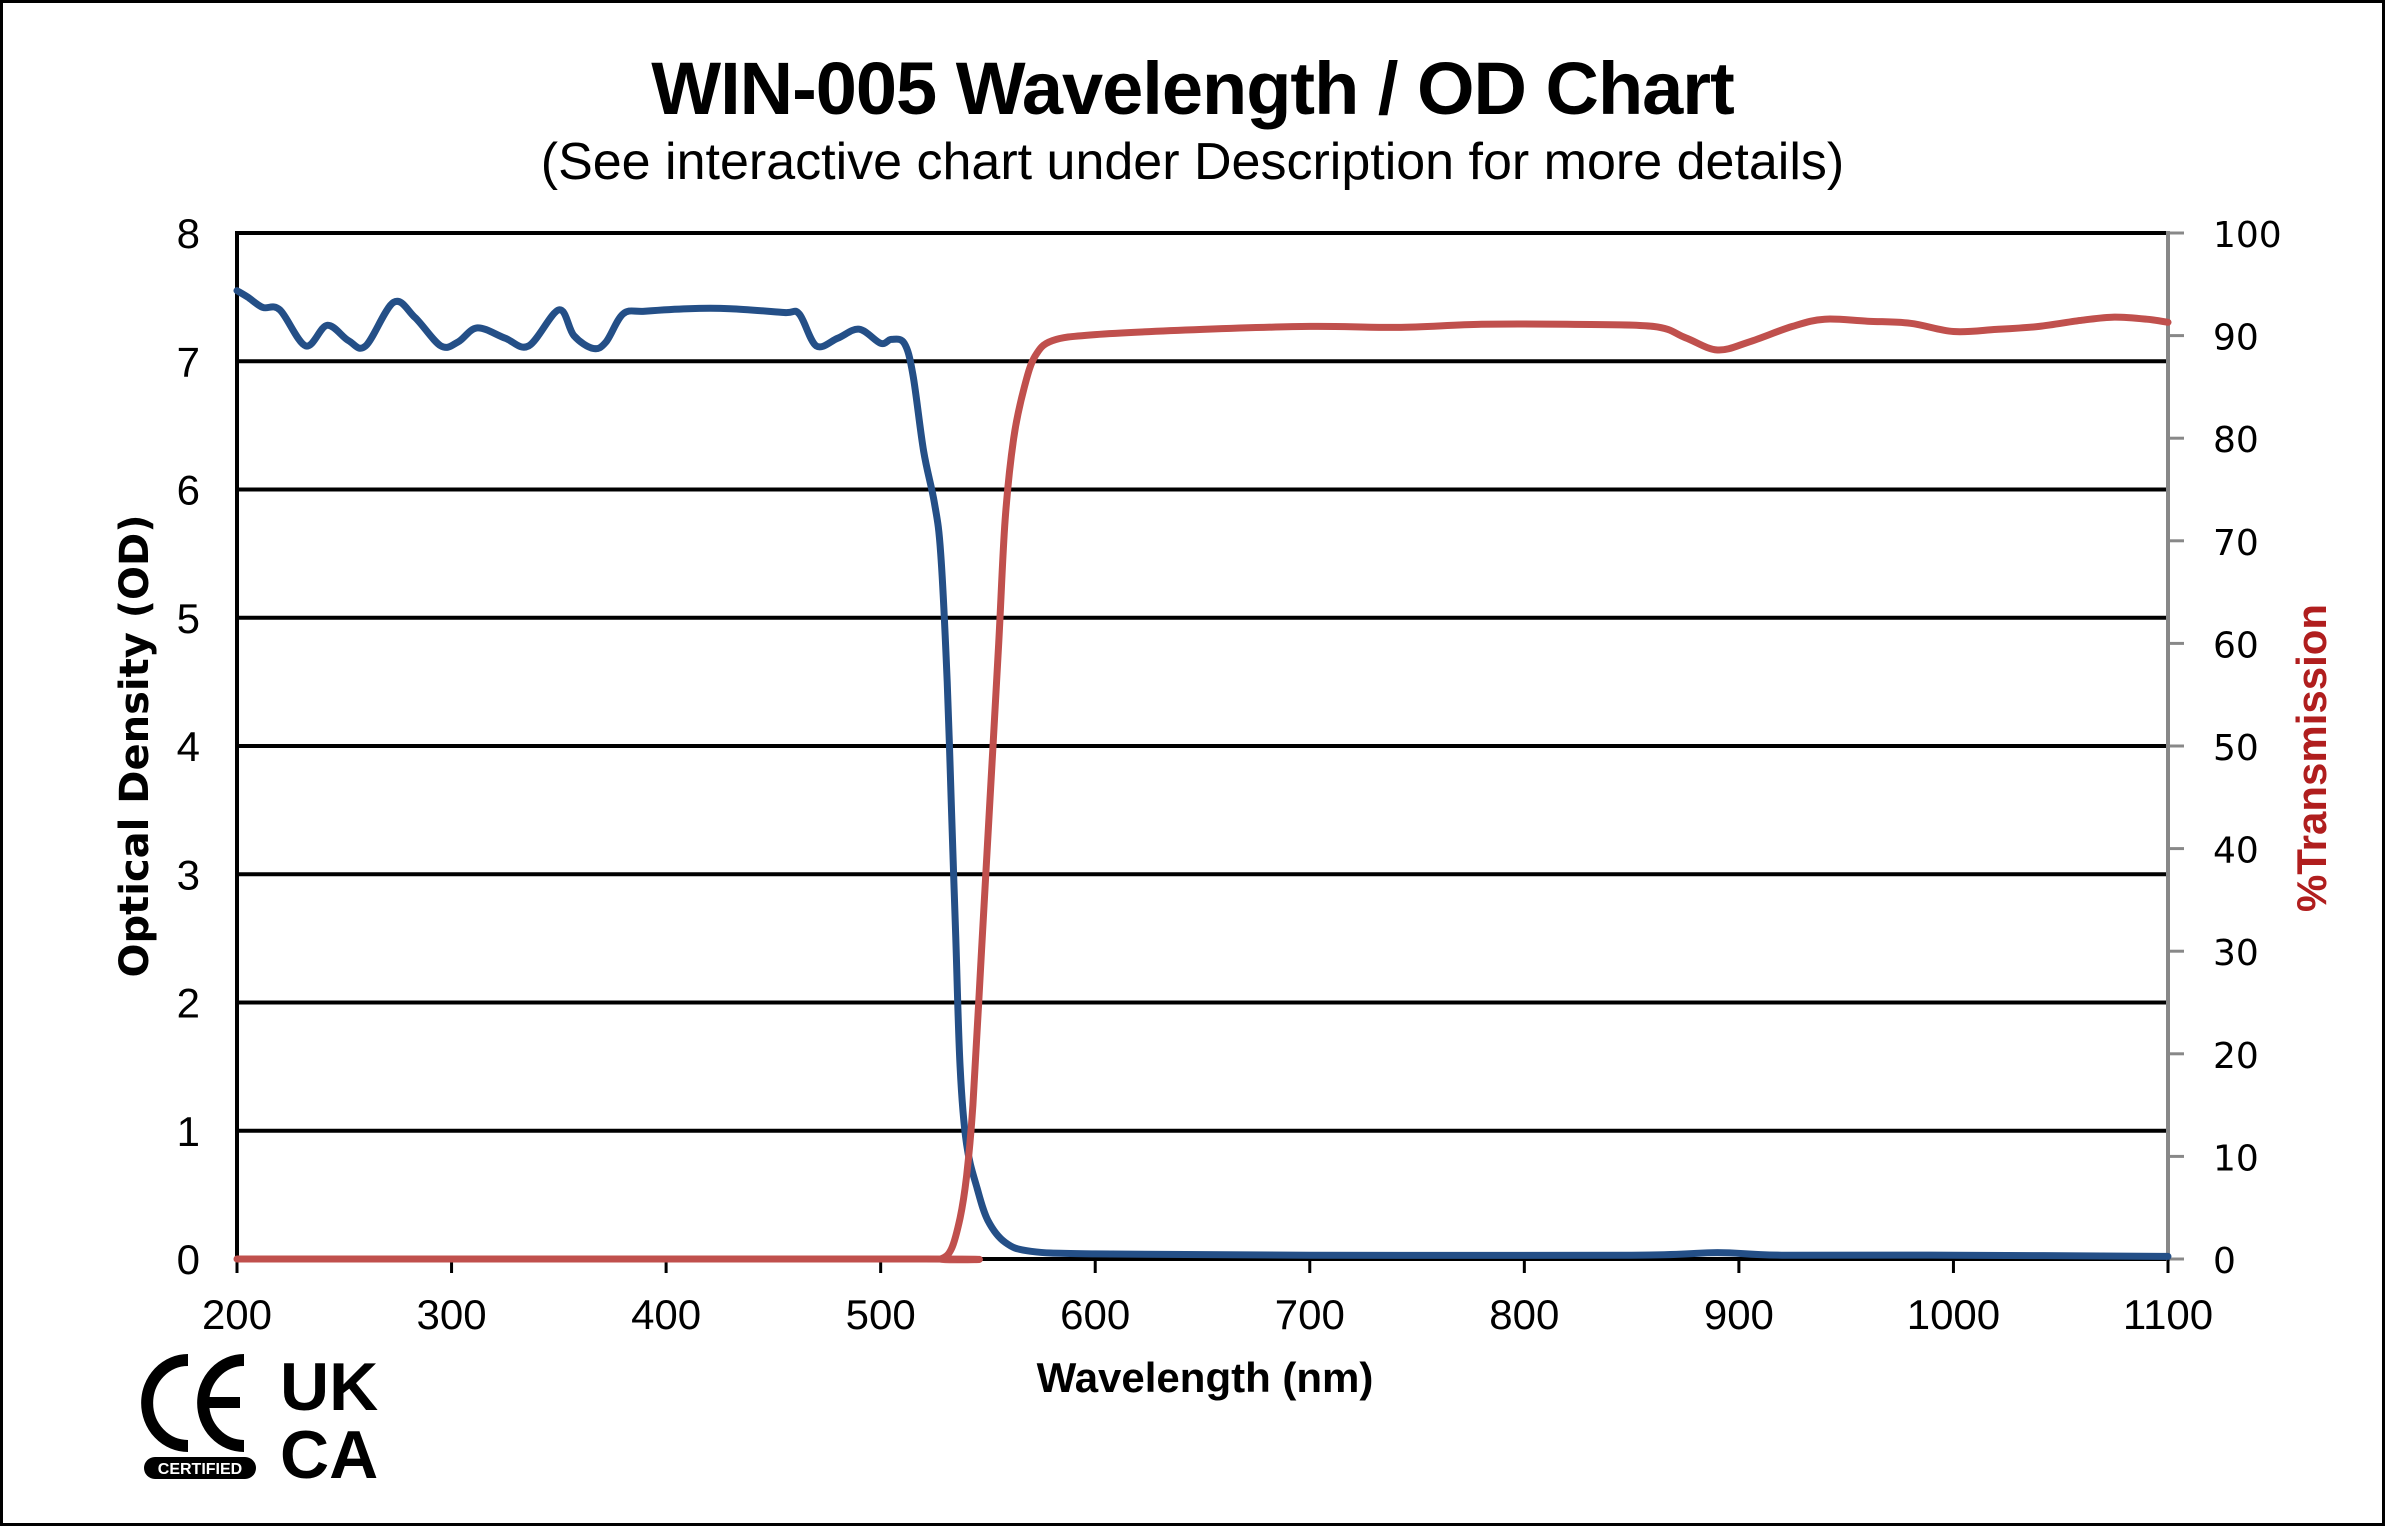 The height and width of the screenshot is (1526, 2385). What do you see at coordinates (329, 1449) in the screenshot?
I see `ukca-line-2: CA` at bounding box center [329, 1449].